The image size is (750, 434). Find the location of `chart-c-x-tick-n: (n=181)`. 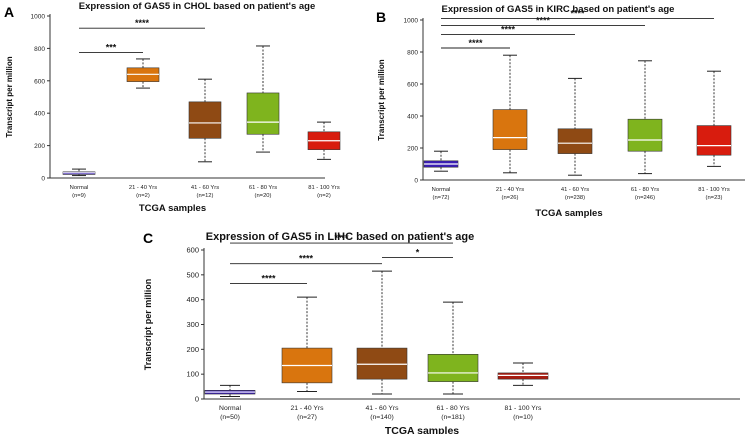

chart-c-x-tick-n: (n=181) is located at coordinates (453, 417).